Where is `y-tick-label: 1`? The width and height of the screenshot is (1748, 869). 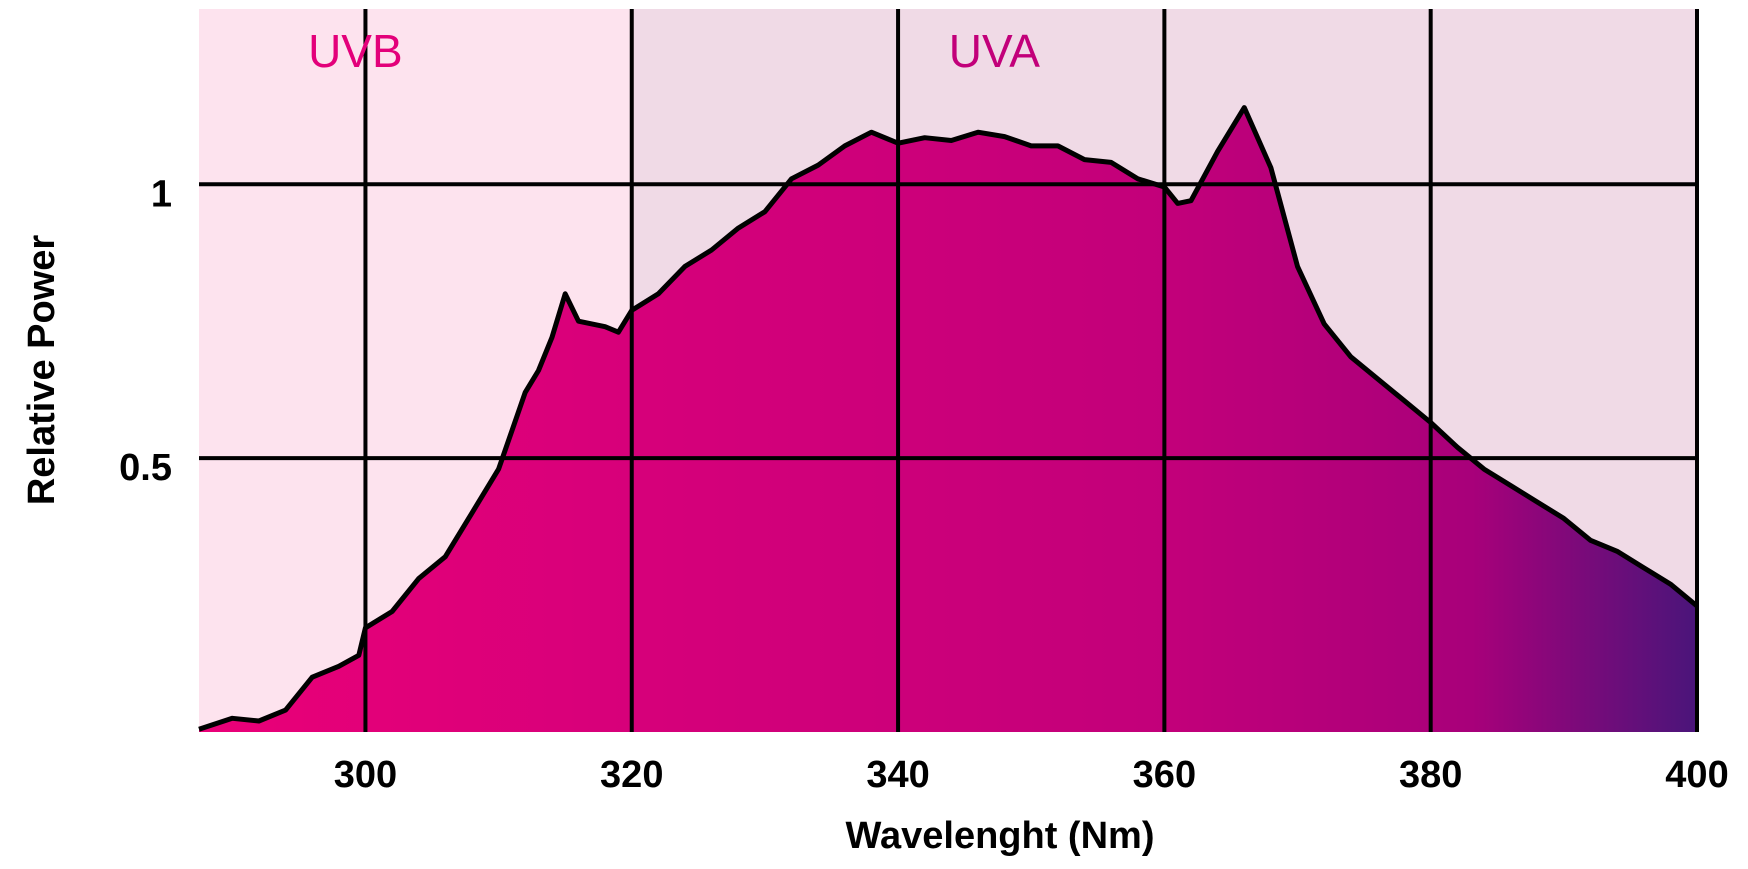
y-tick-label: 1 is located at coordinates (161, 194).